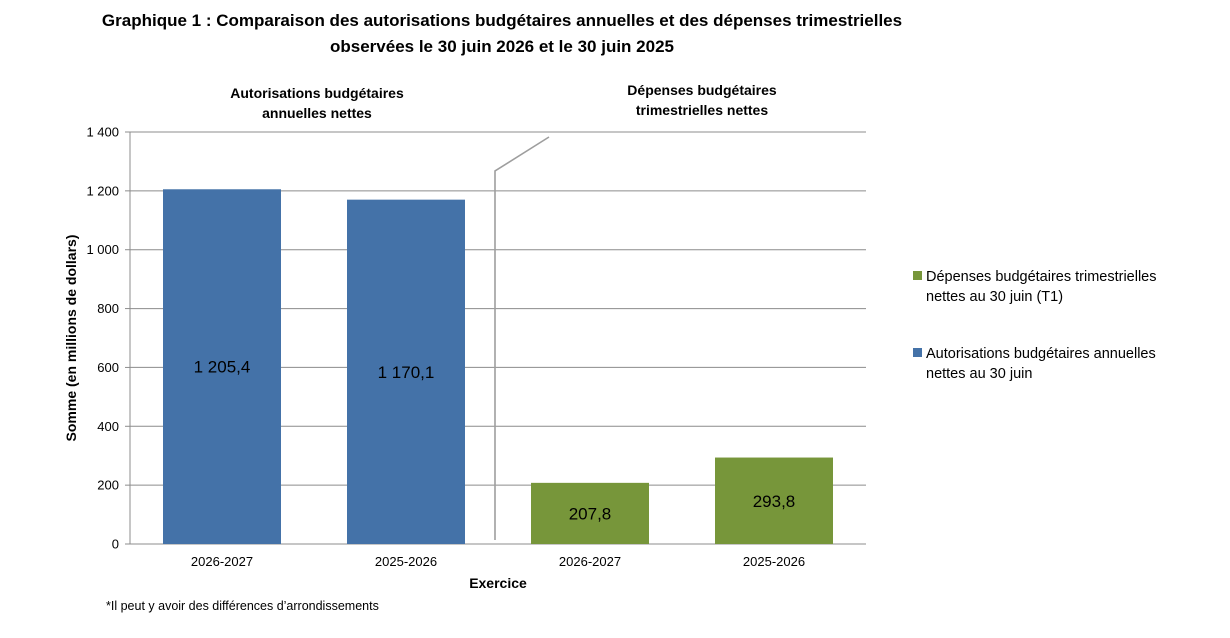 The height and width of the screenshot is (638, 1230). What do you see at coordinates (917, 275) in the screenshot?
I see `legend-swatch-quarterly` at bounding box center [917, 275].